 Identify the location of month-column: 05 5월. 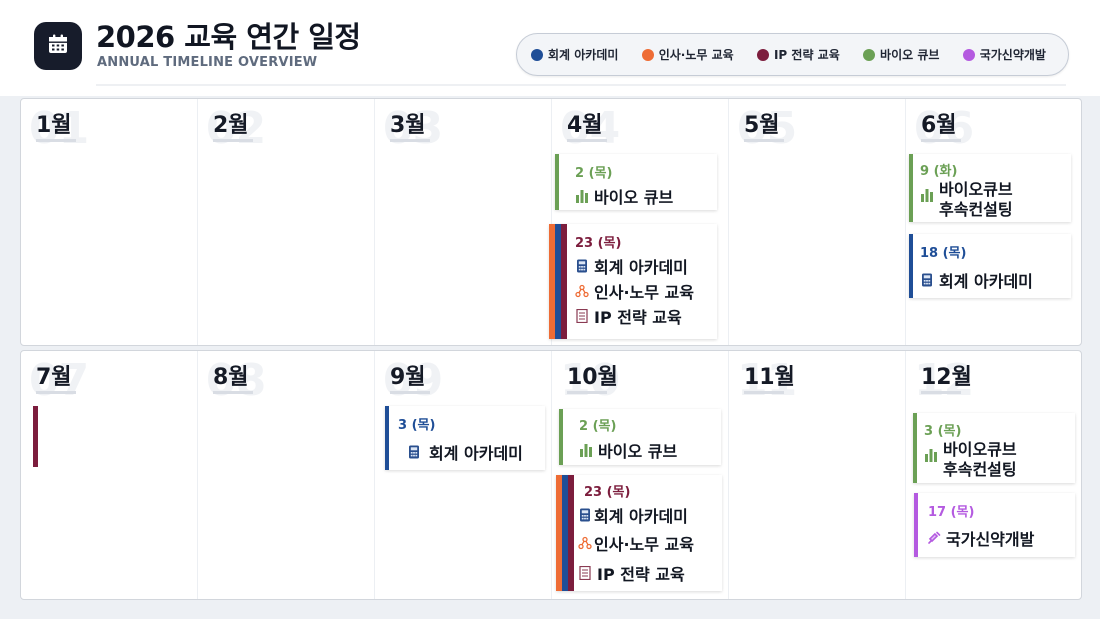
(817, 222).